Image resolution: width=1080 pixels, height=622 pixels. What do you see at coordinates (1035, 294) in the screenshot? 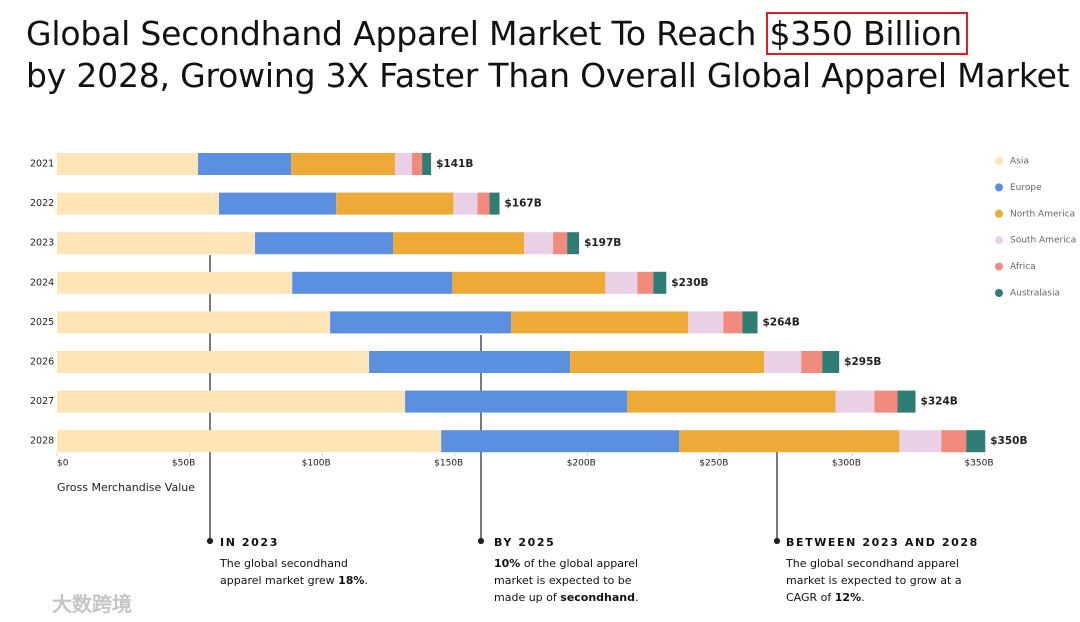
I see `legend-label: Australasia` at bounding box center [1035, 294].